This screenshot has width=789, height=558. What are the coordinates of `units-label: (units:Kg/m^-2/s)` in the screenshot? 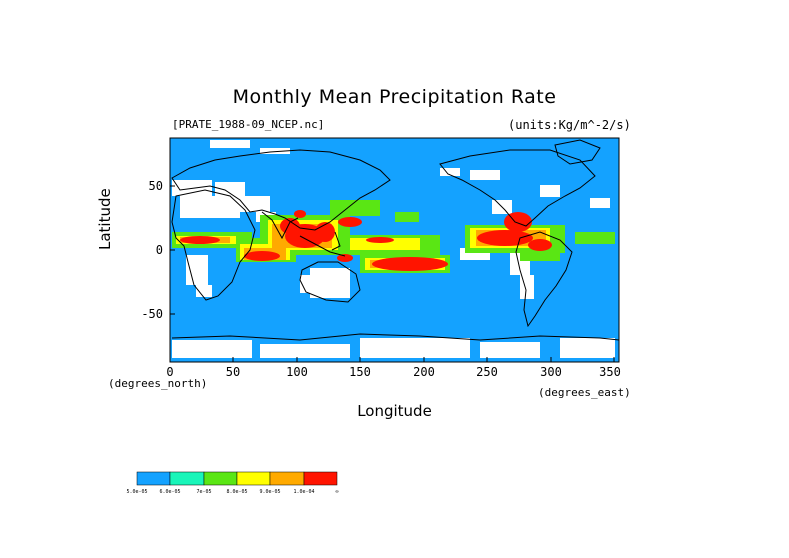 It's located at (569, 125).